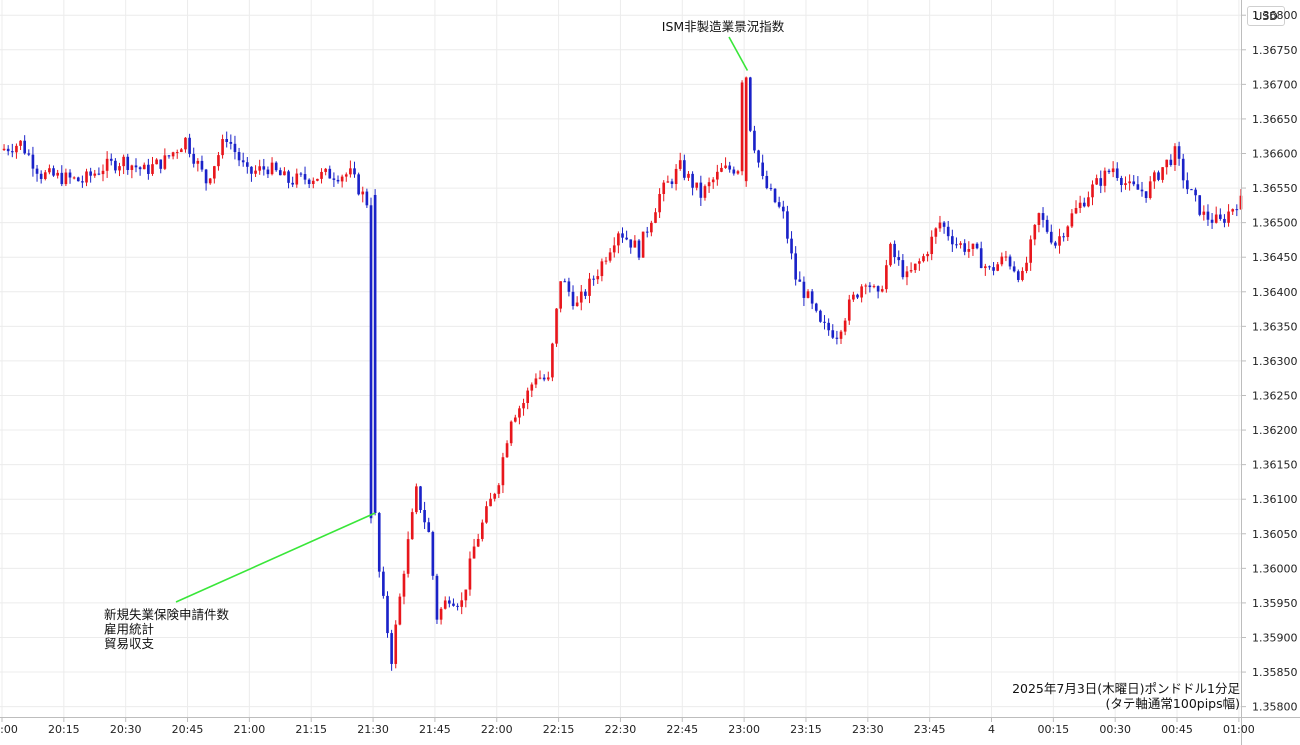 Image resolution: width=1300 pixels, height=745 pixels. I want to click on currency-unit-label: USD, so click(1266, 16).